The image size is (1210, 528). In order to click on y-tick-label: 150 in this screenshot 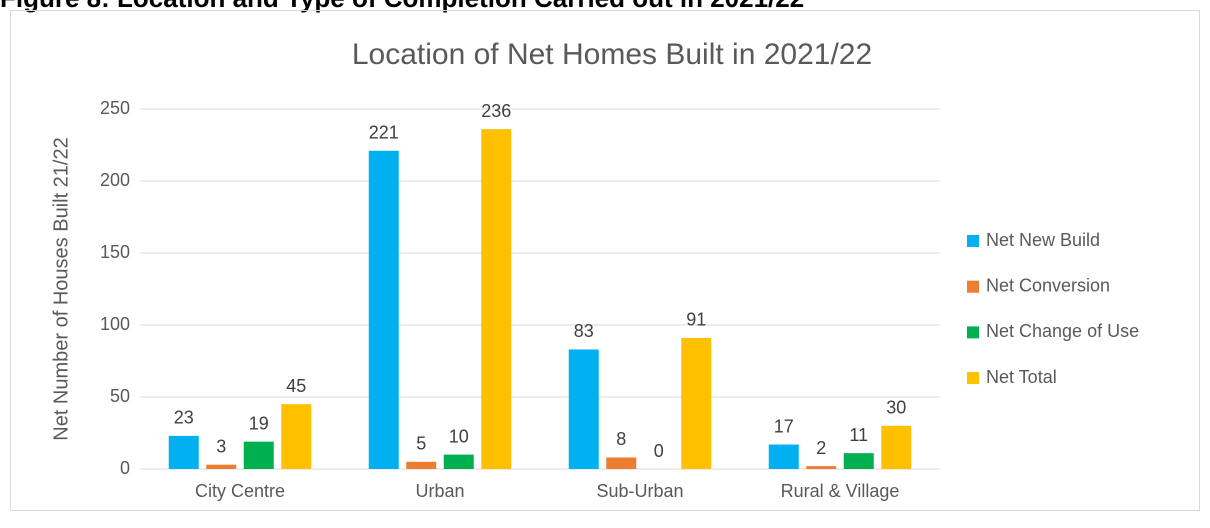, I will do `click(115, 252)`.